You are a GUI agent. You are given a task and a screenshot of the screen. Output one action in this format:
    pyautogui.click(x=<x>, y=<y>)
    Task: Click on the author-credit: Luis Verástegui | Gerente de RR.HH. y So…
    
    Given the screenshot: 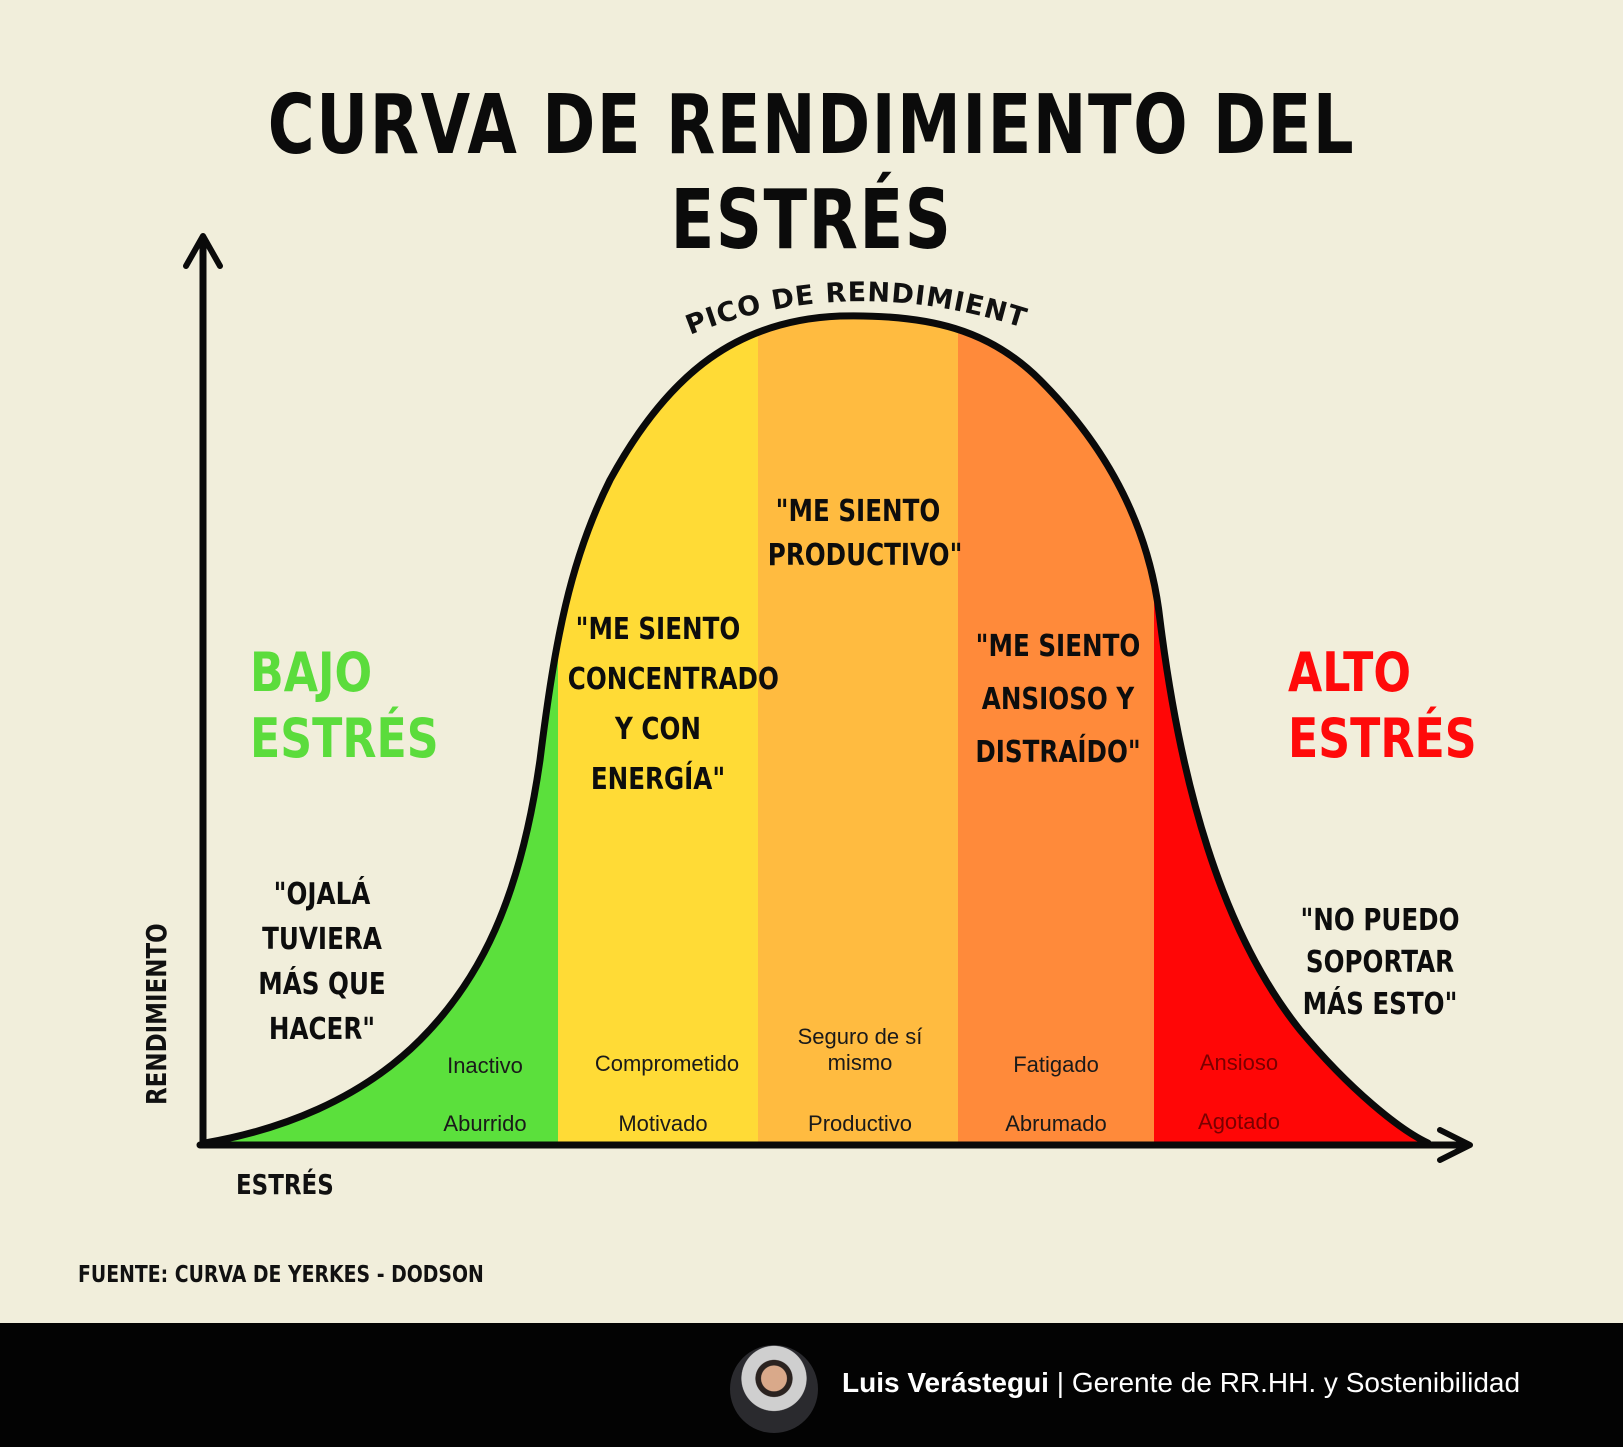 What is the action you would take?
    pyautogui.click(x=1181, y=1383)
    